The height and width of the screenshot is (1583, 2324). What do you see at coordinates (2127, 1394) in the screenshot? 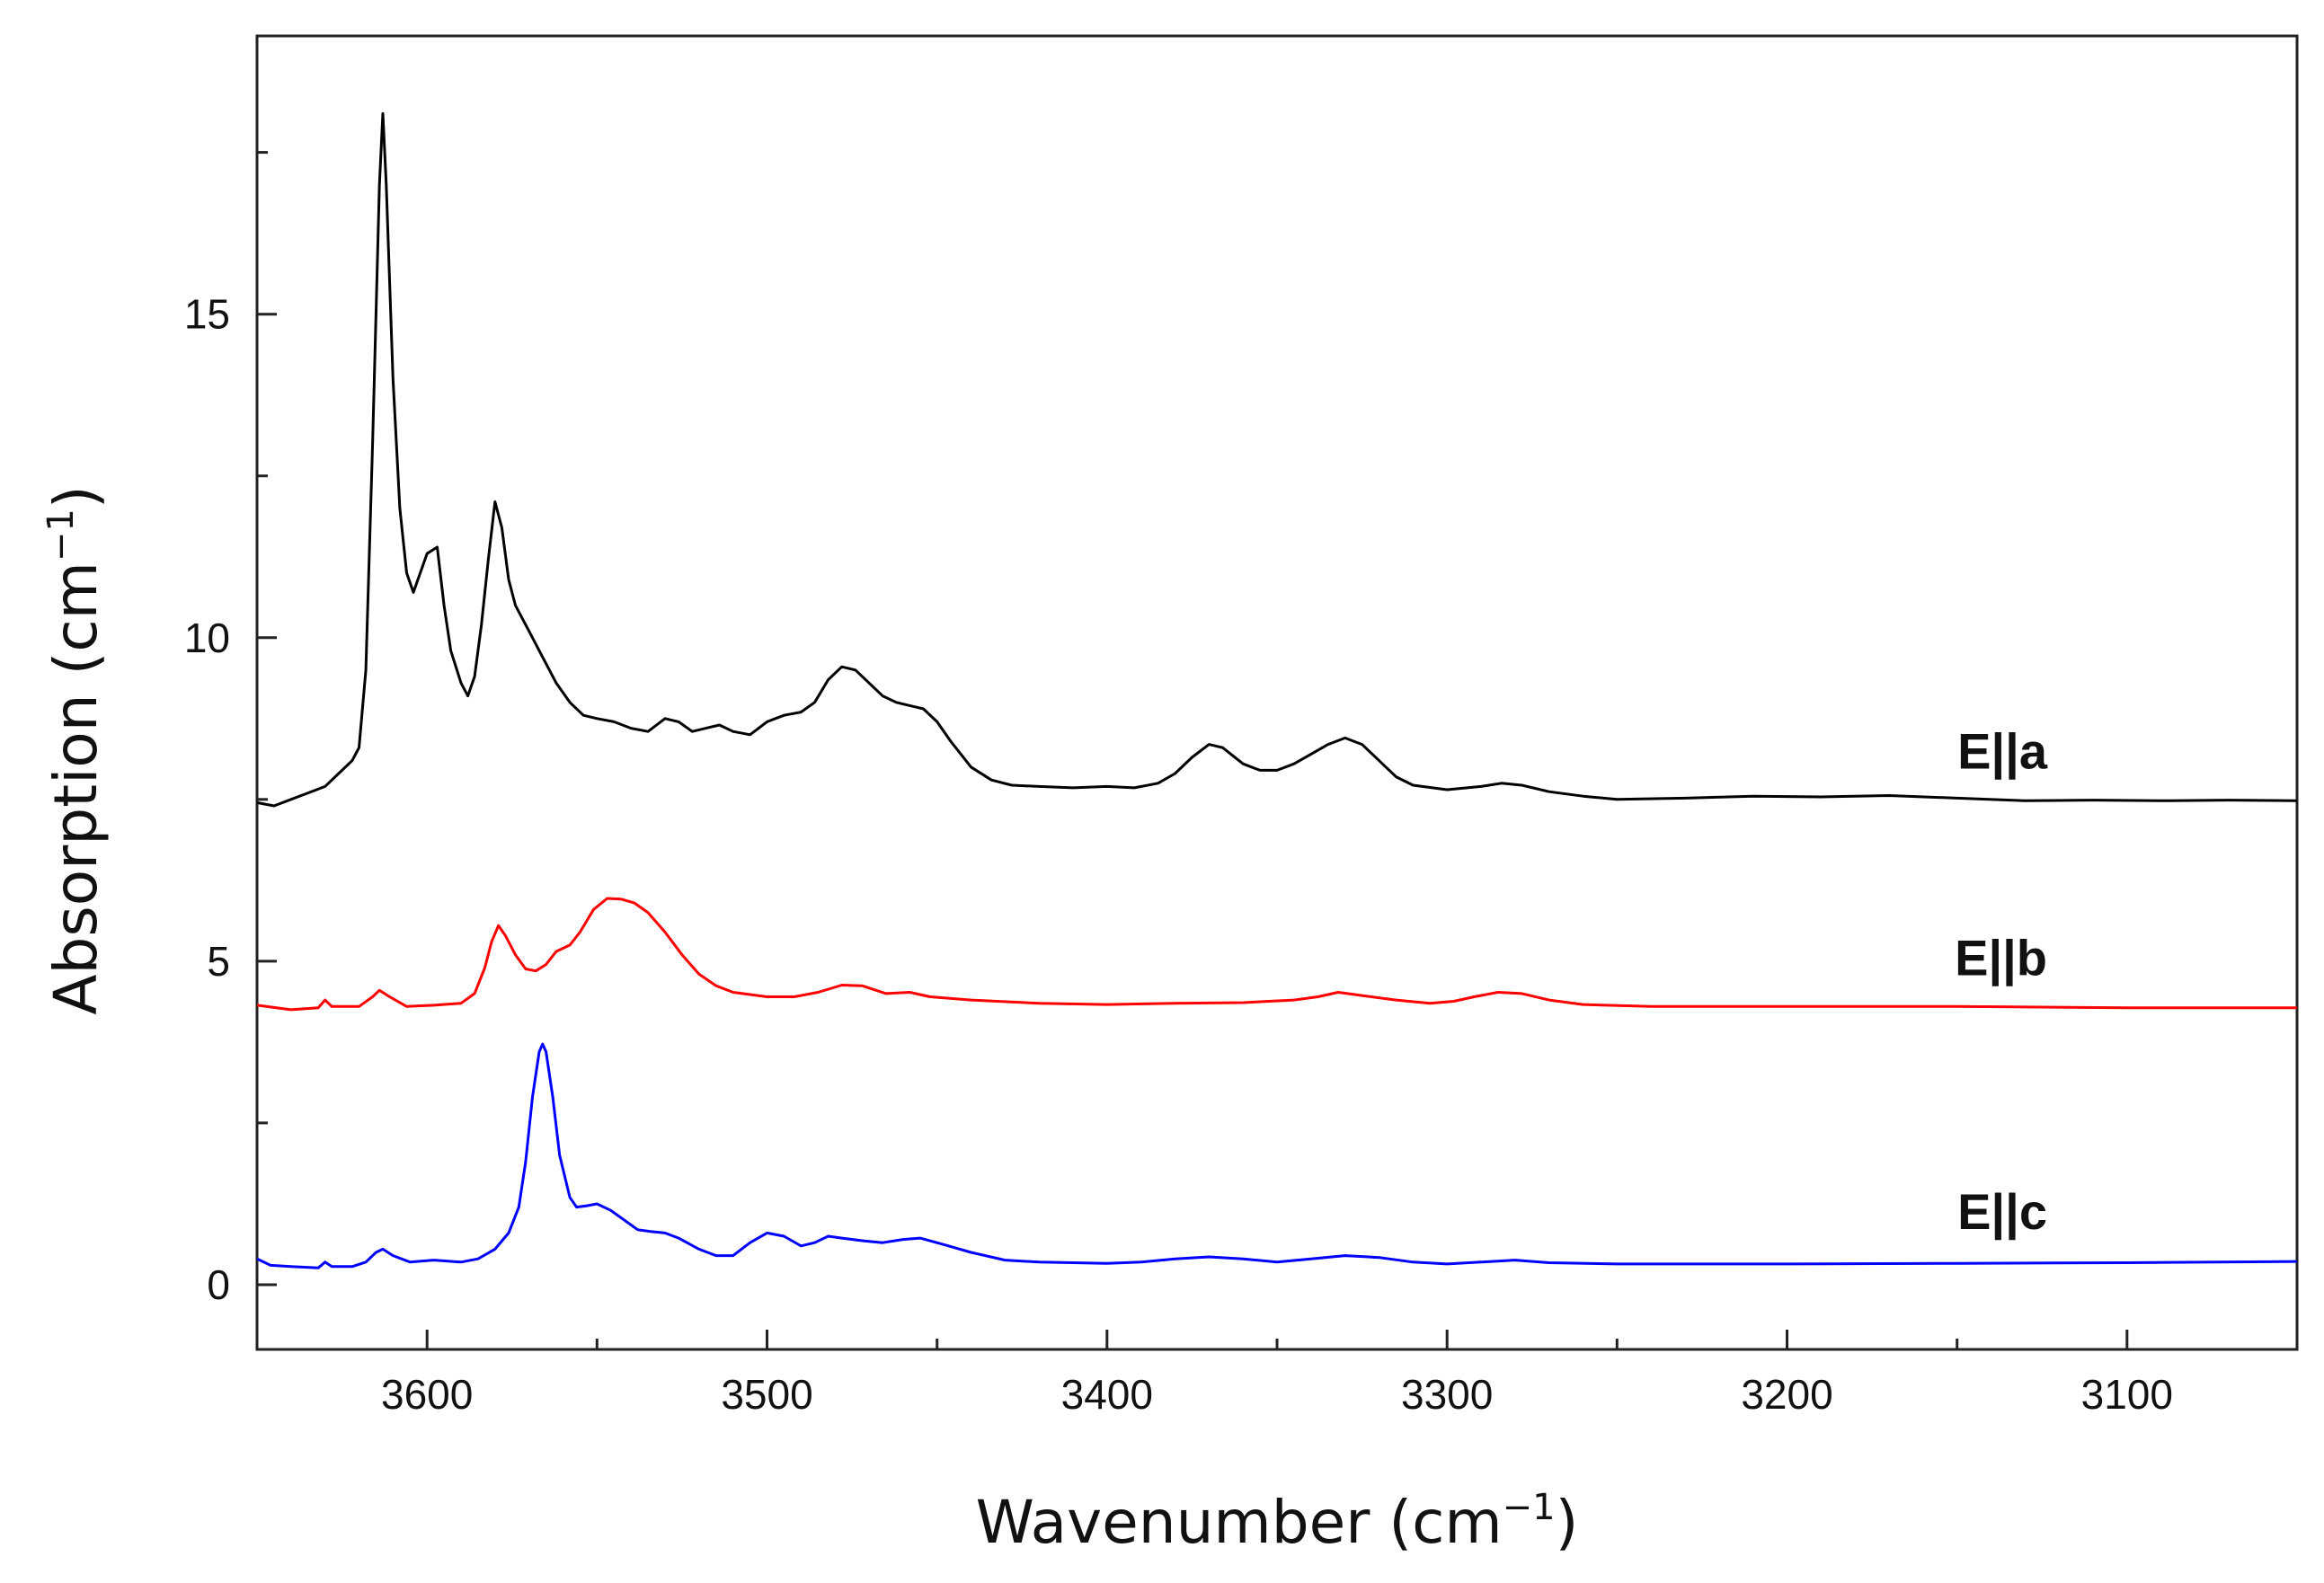
I see `x-tick-label: 3100` at bounding box center [2127, 1394].